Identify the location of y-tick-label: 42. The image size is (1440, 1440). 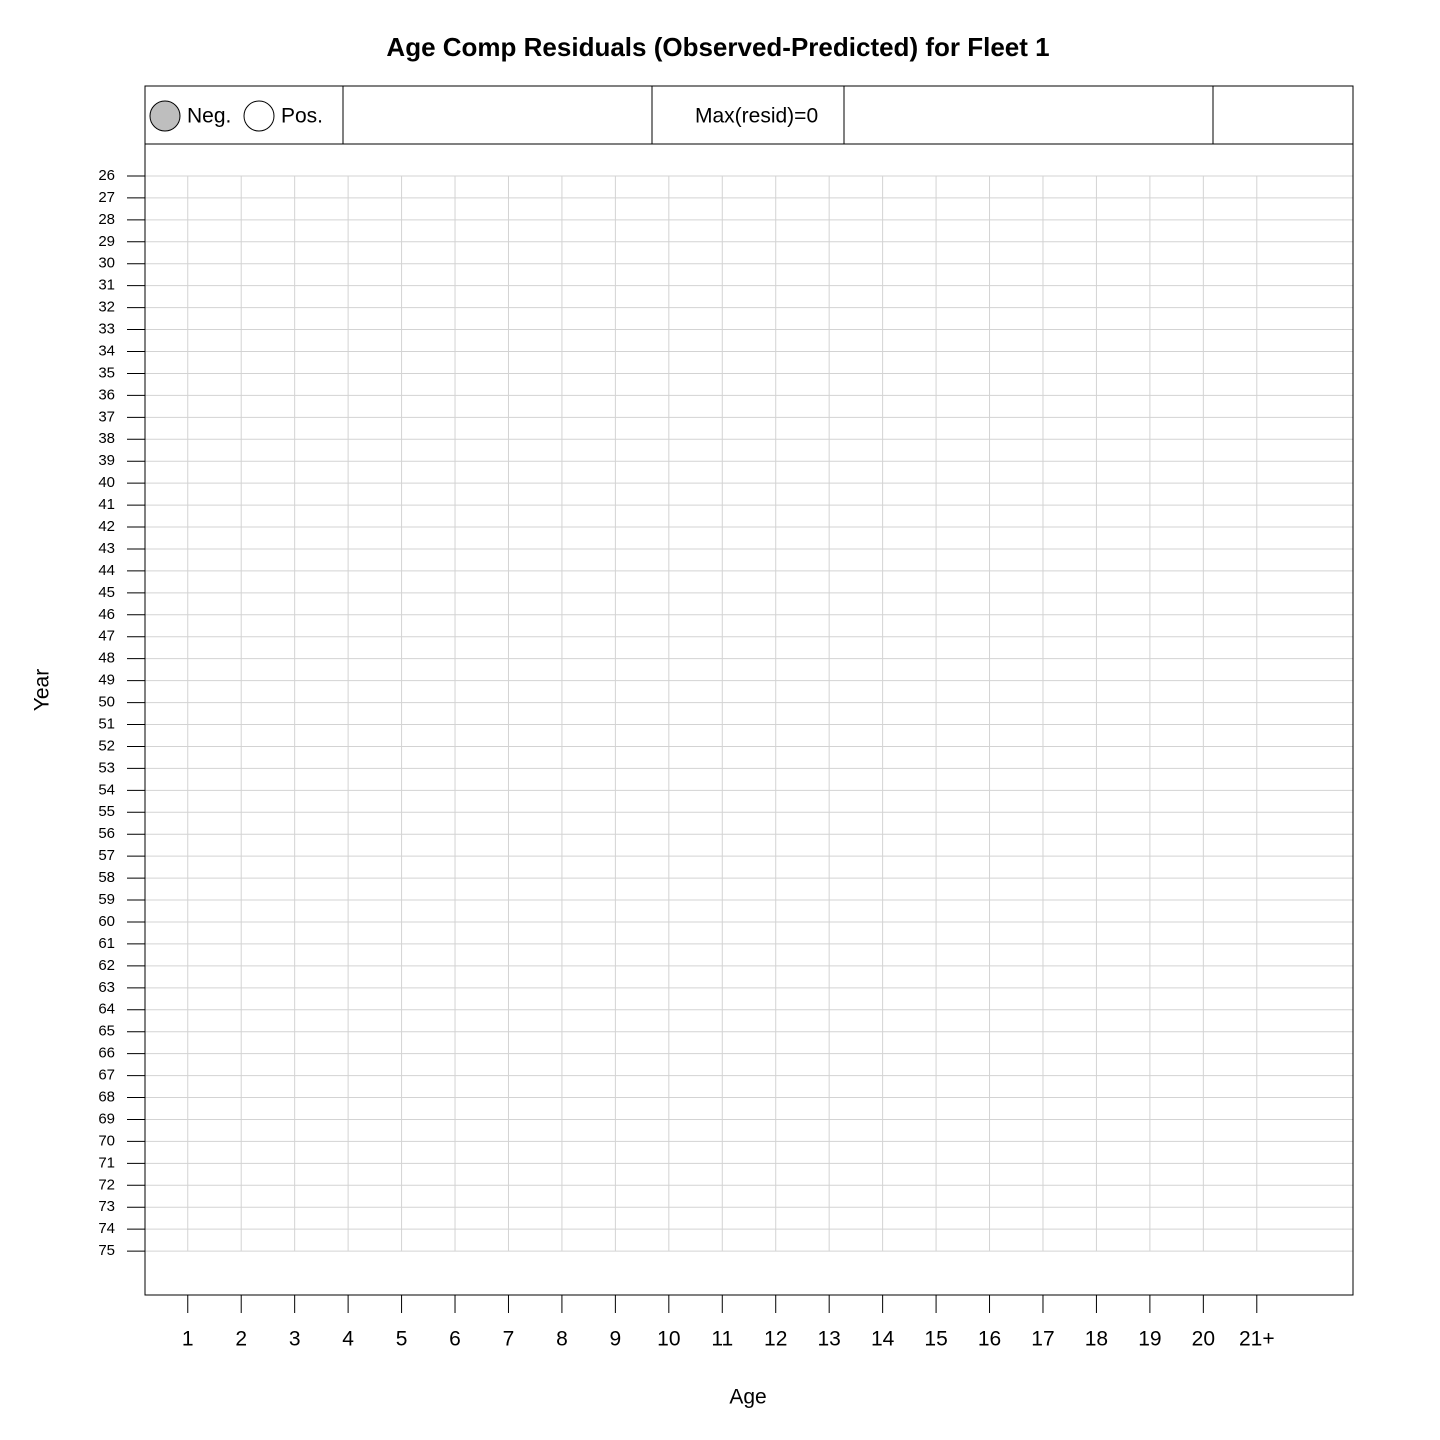
(106, 526).